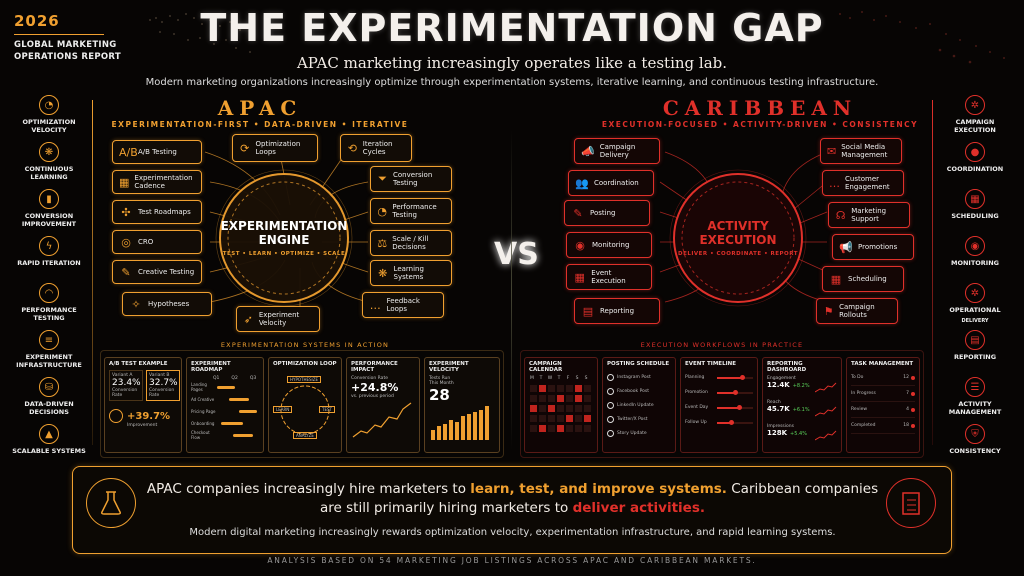 The height and width of the screenshot is (576, 1024). Describe the element at coordinates (728, 407) in the screenshot. I see `timeline-bar-fill` at that location.